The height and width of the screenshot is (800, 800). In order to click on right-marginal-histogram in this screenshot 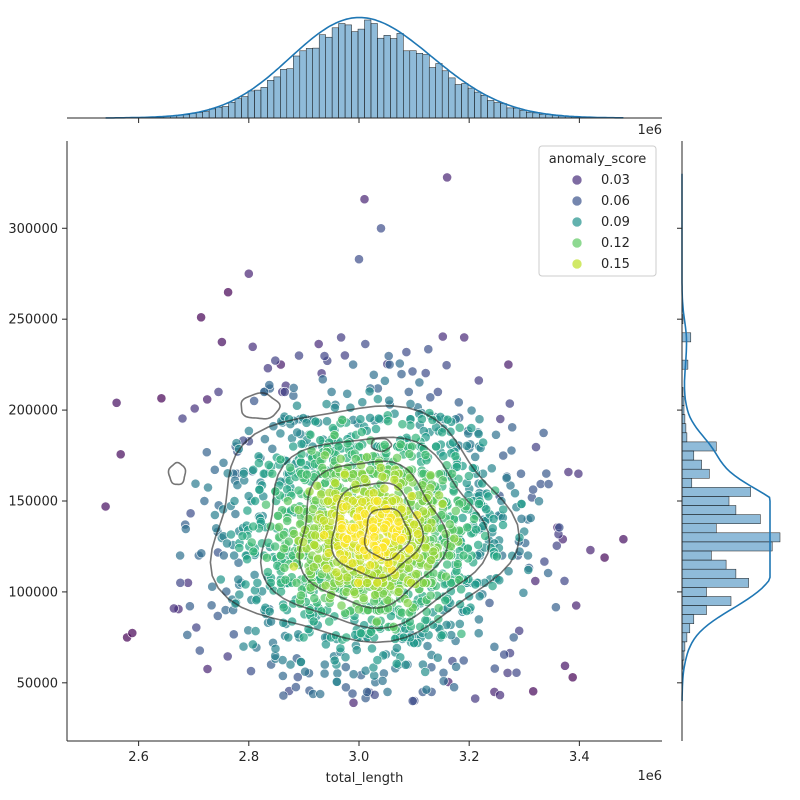, I will do `click(731, 441)`.